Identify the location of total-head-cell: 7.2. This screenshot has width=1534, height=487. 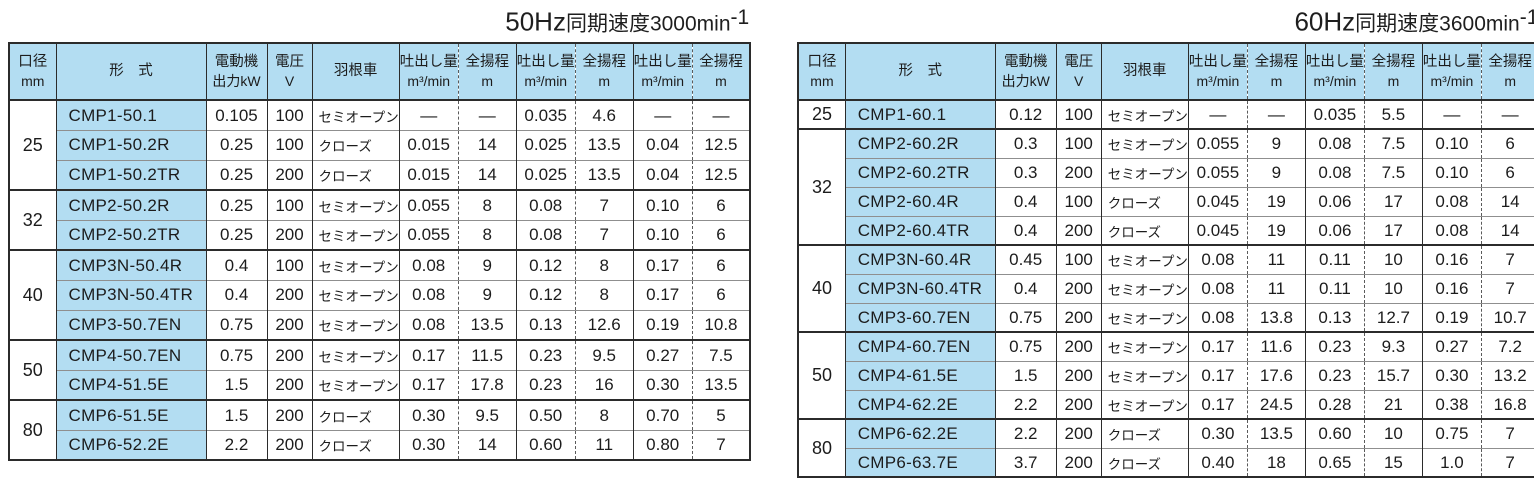
(1507, 346).